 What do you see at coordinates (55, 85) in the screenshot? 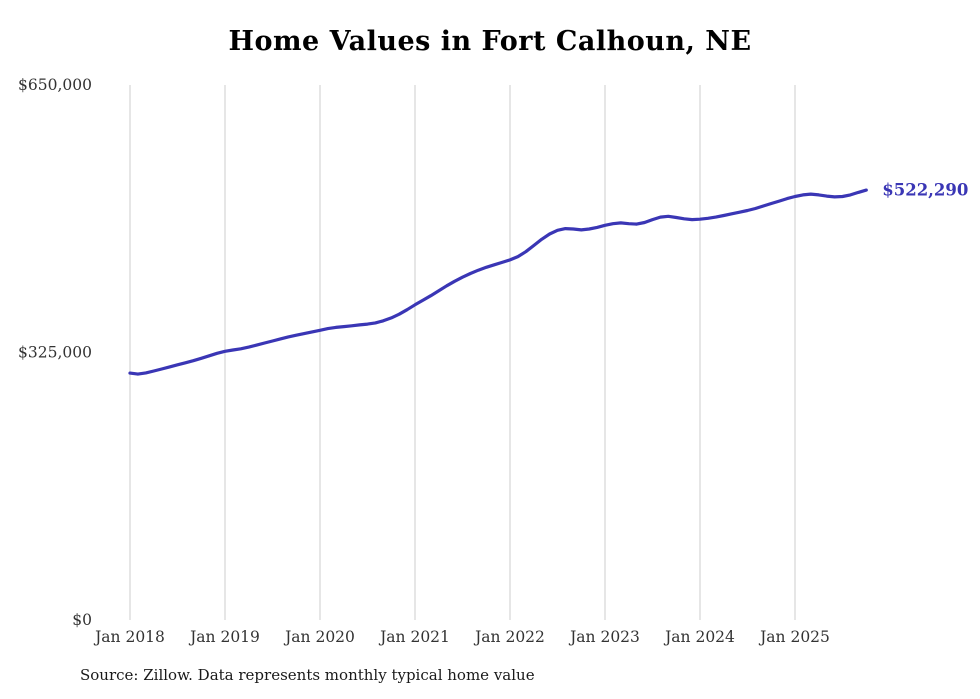
I see `y-axis-label: $650,000` at bounding box center [55, 85].